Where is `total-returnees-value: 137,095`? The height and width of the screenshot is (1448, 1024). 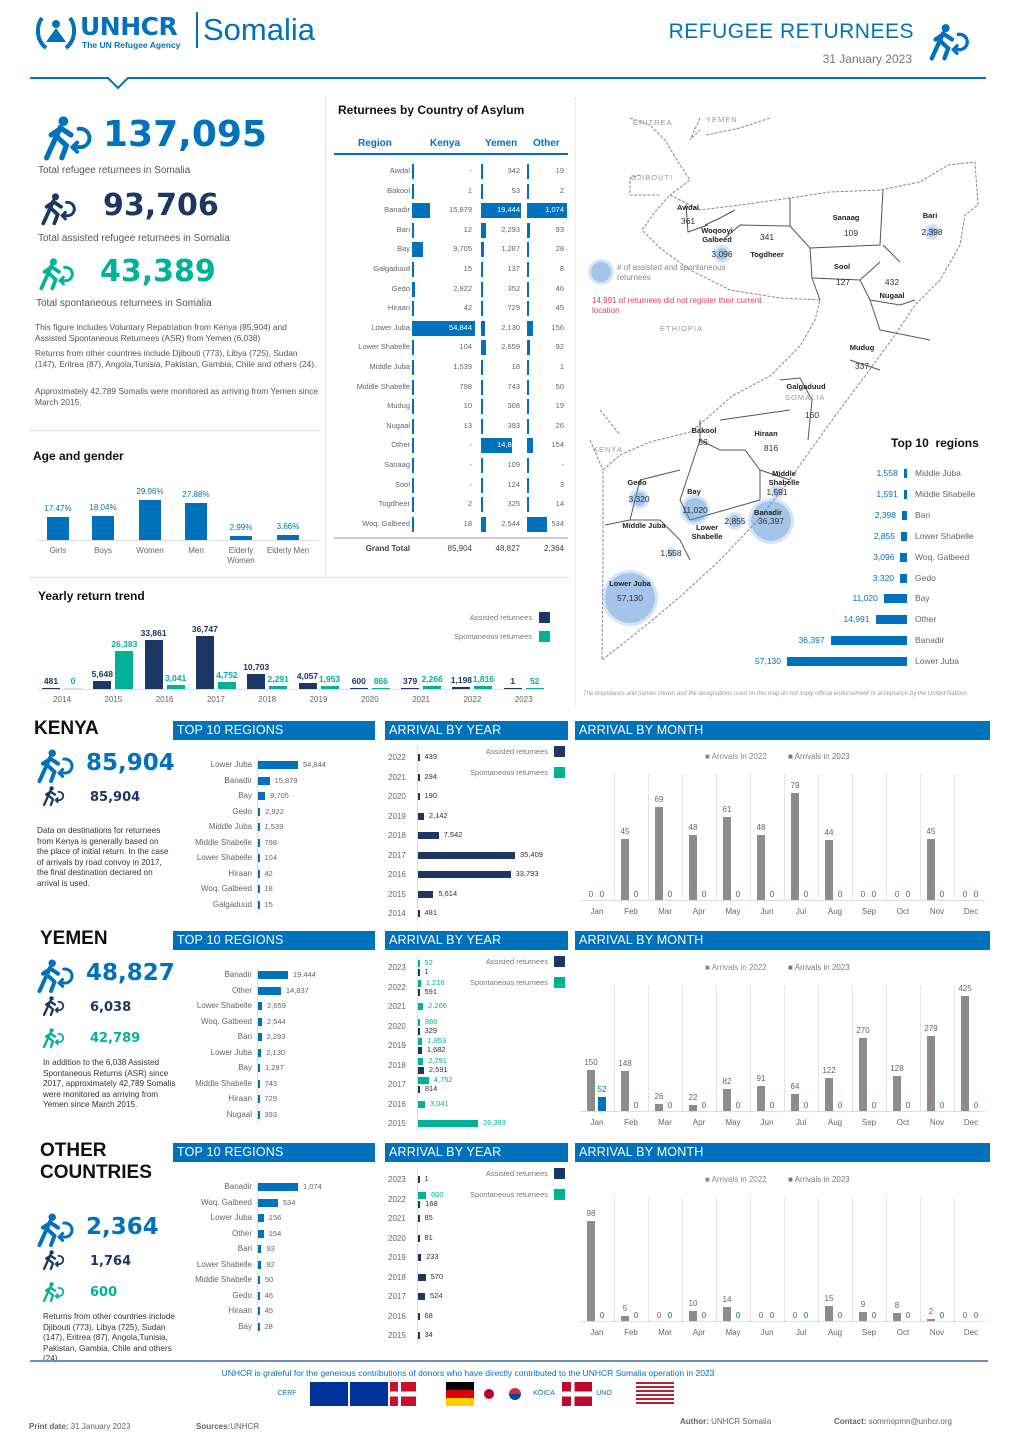
total-returnees-value: 137,095 is located at coordinates (185, 134).